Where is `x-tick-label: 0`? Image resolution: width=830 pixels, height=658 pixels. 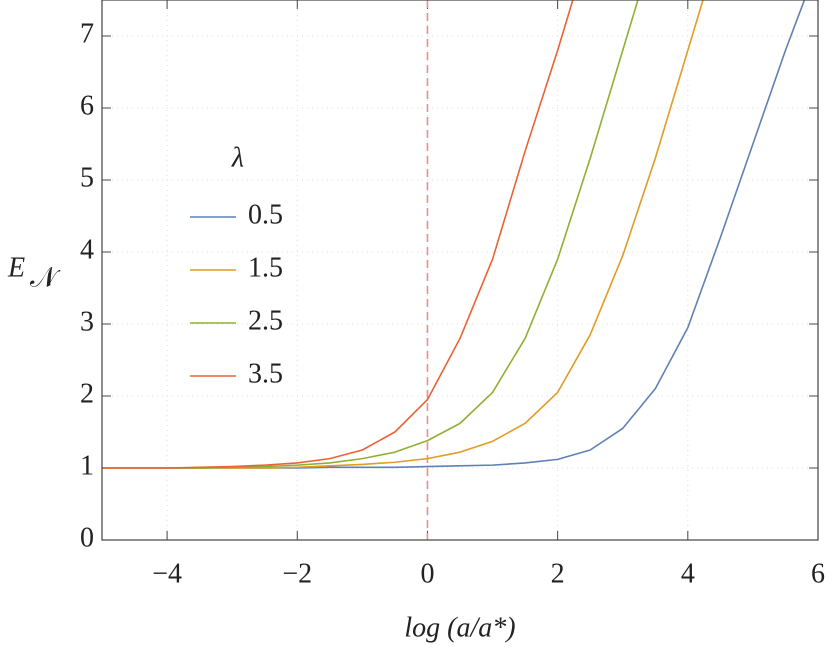
x-tick-label: 0 is located at coordinates (427, 573).